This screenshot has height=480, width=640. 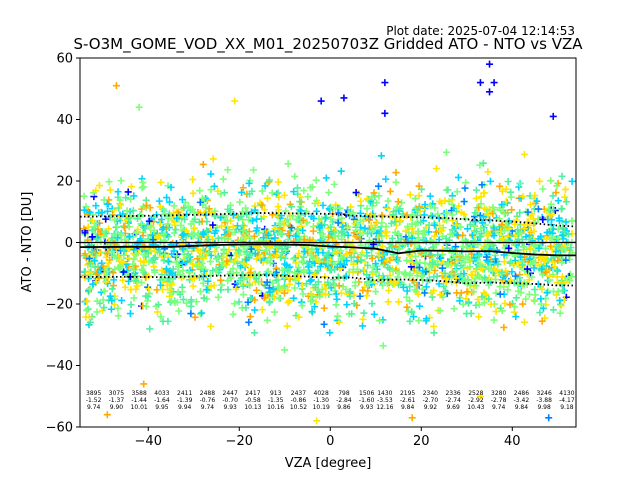 I want to click on x-tick-label: 0, so click(x=330, y=441).